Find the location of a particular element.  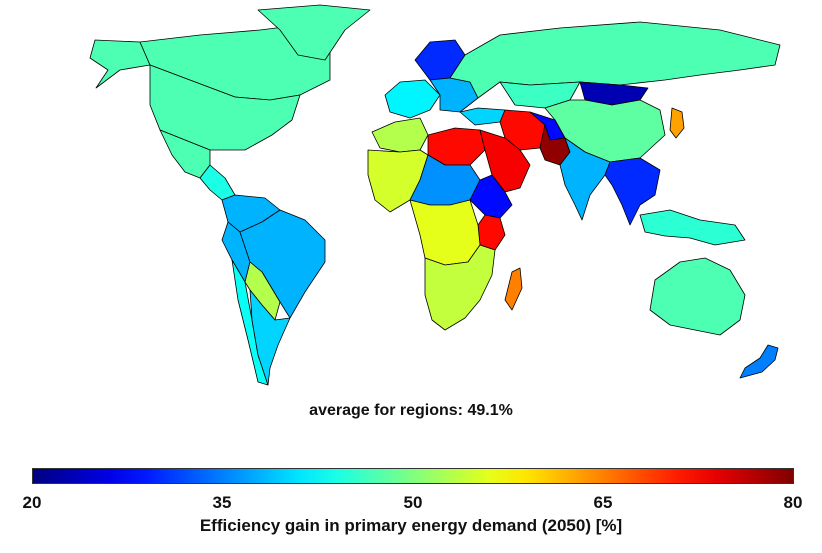

average-label: average for regions: 49.1% is located at coordinates (411, 410).